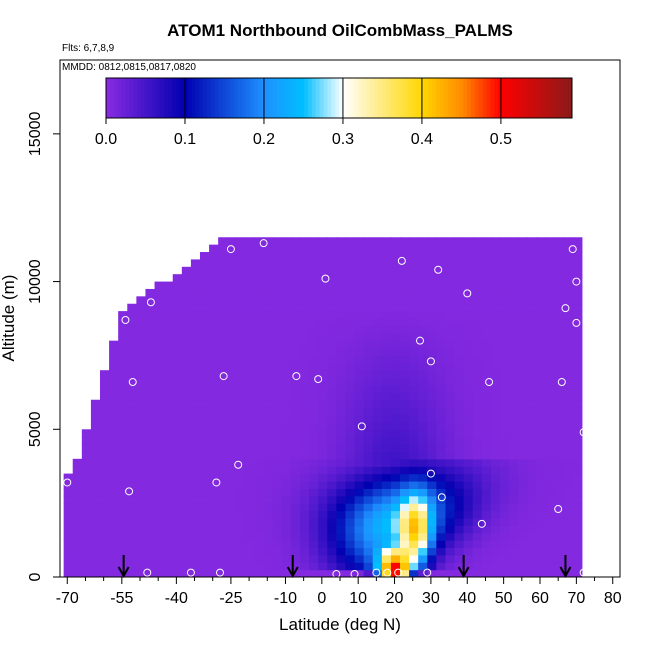  I want to click on colorbar-tick-label: 0.2, so click(264, 139).